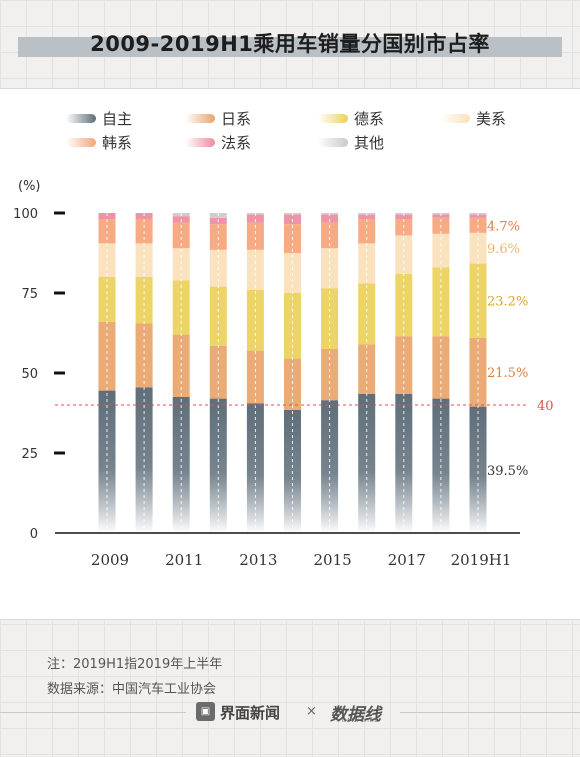  Describe the element at coordinates (290, 712) in the screenshot. I see `brand-row: ▣ 界面新闻 × 数据线 DATA WIRE` at that location.